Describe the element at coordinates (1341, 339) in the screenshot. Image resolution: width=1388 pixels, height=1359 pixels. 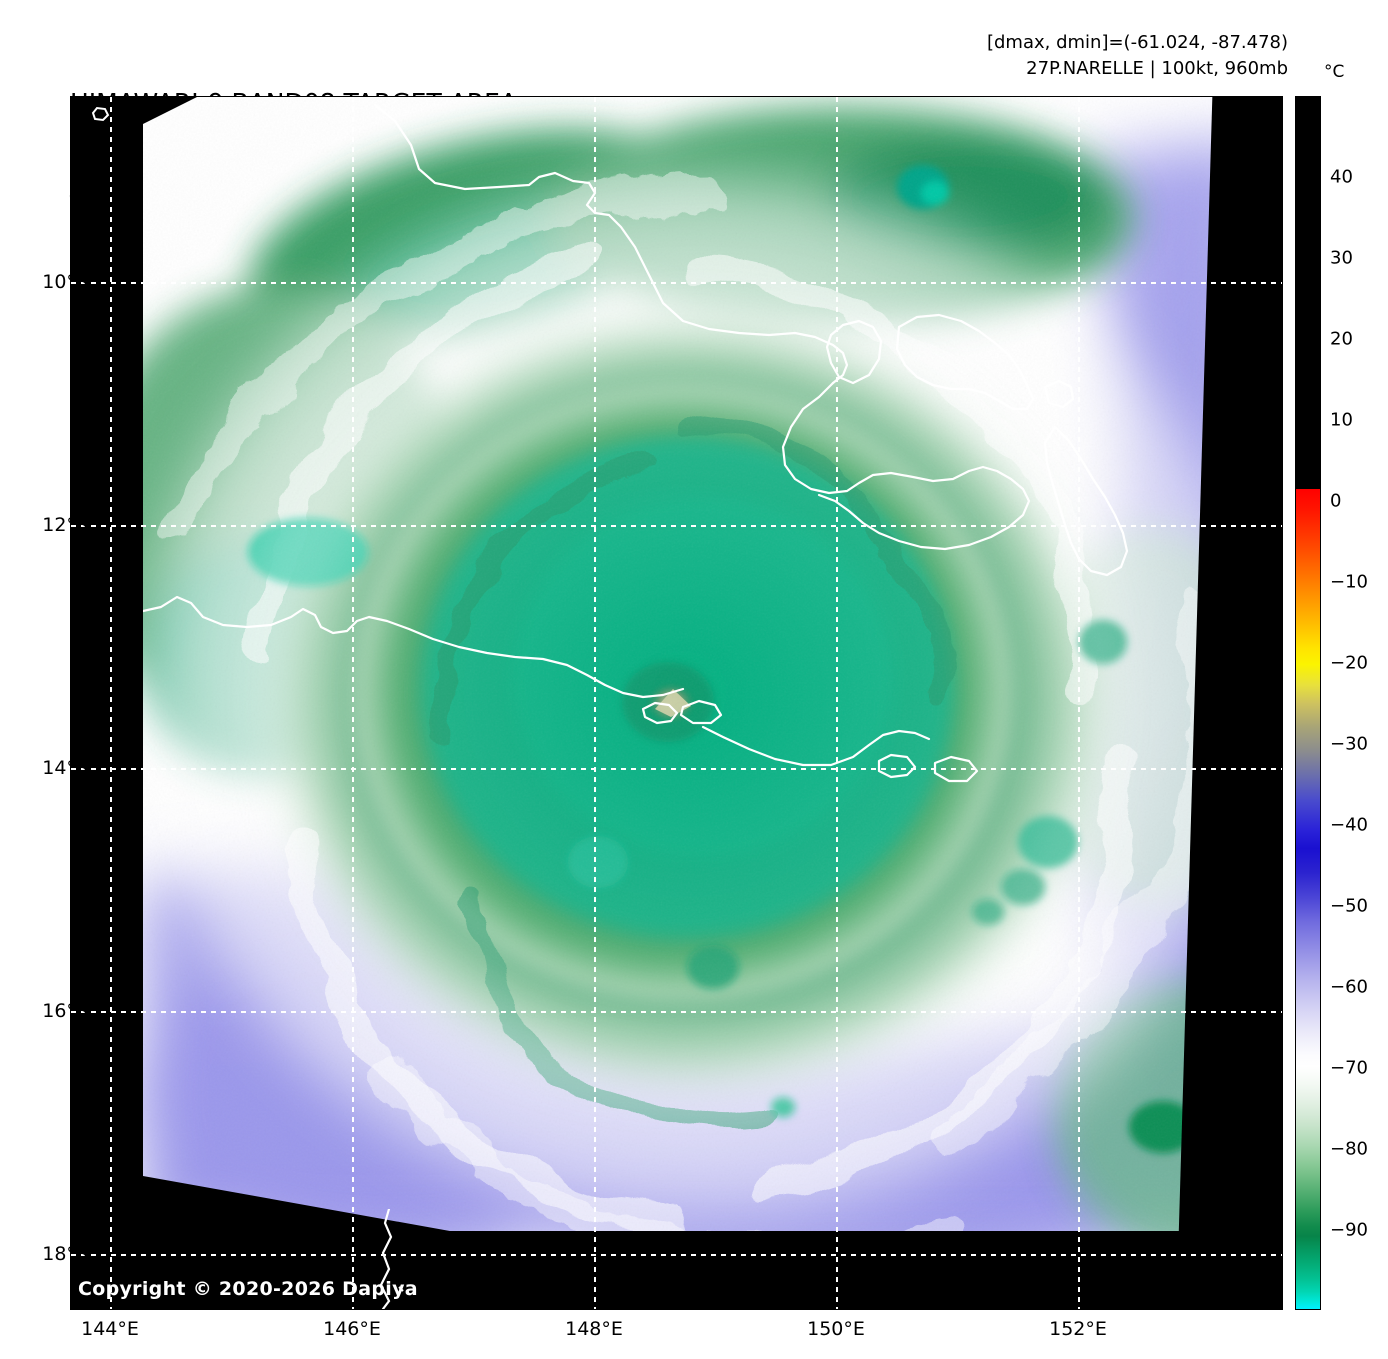
I see `colorbar-tick-20: 20` at that location.